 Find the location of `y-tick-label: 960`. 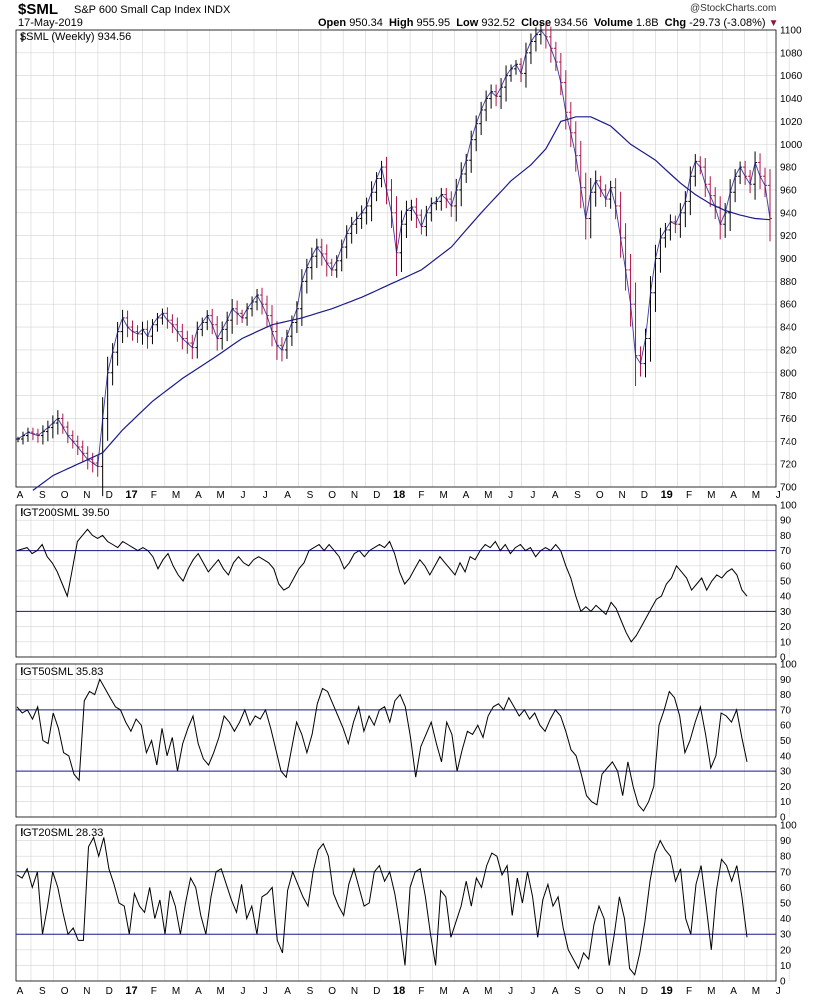

y-tick-label: 960 is located at coordinates (788, 190).